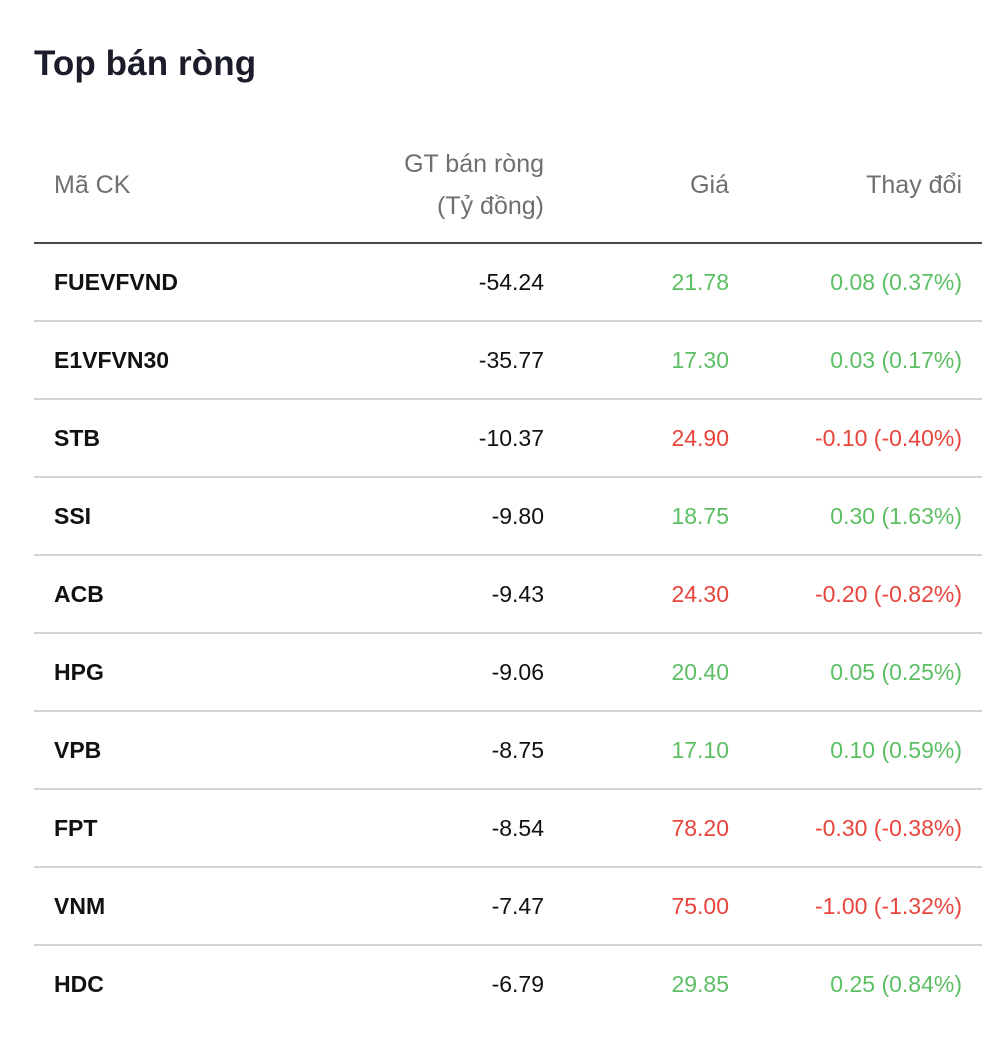 Image resolution: width=994 pixels, height=1055 pixels. What do you see at coordinates (414, 282) in the screenshot?
I see `net-value-cell: -54.24` at bounding box center [414, 282].